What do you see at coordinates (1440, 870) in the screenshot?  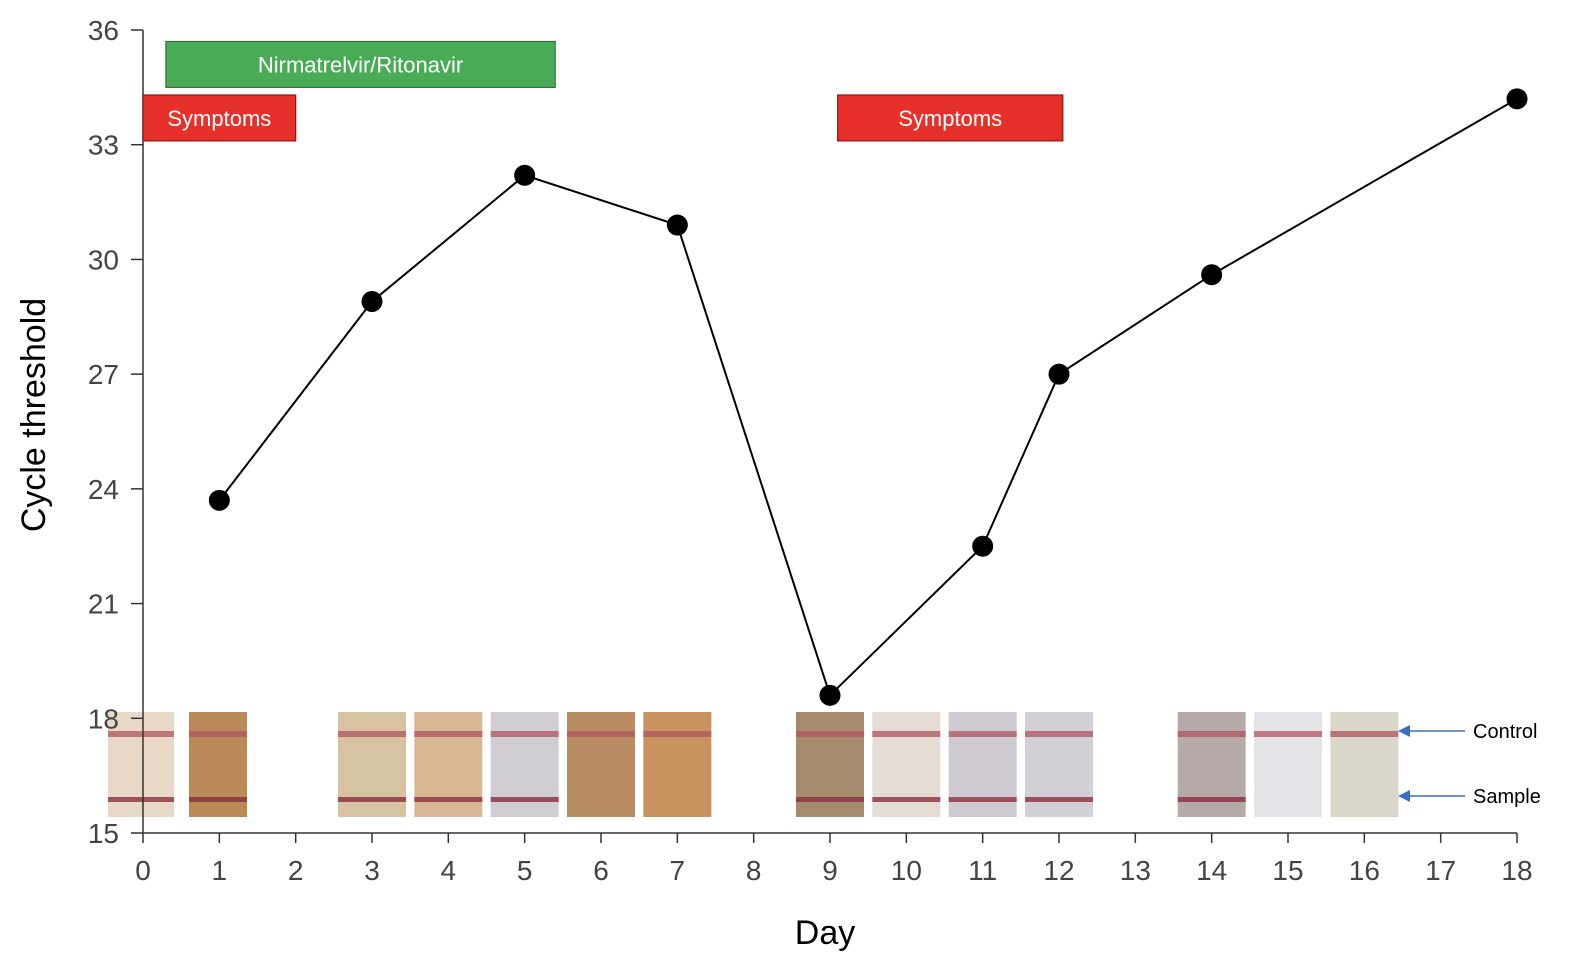 I see `x-tick-label: 17` at bounding box center [1440, 870].